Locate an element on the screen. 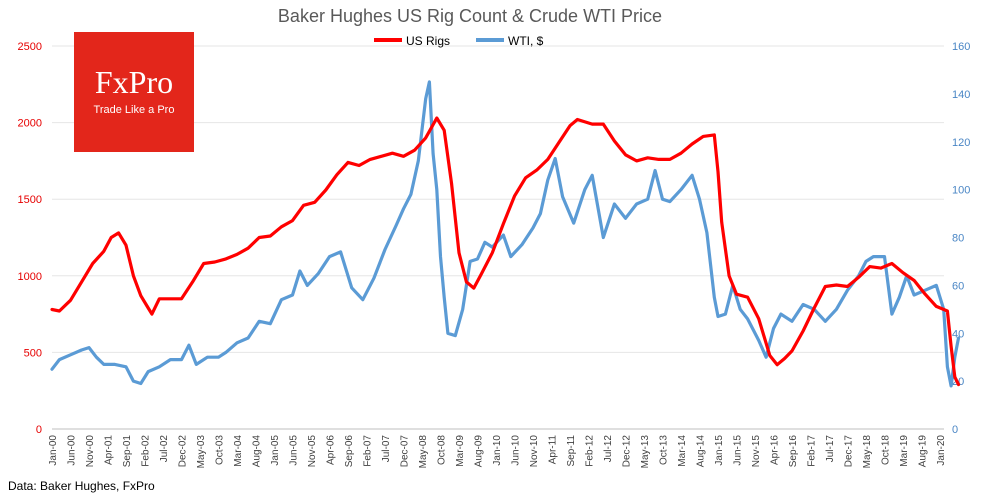  fxpro-logo: FxPro Trade Like a Pro is located at coordinates (134, 92).